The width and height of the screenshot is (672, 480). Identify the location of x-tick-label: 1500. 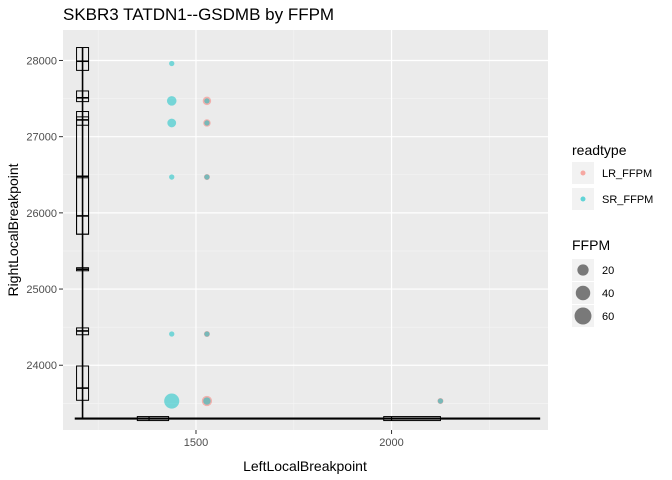
(196, 443).